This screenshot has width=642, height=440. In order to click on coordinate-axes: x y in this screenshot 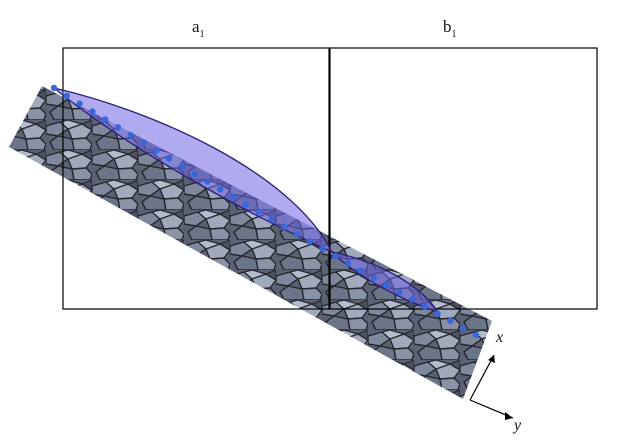, I will do `click(495, 381)`.